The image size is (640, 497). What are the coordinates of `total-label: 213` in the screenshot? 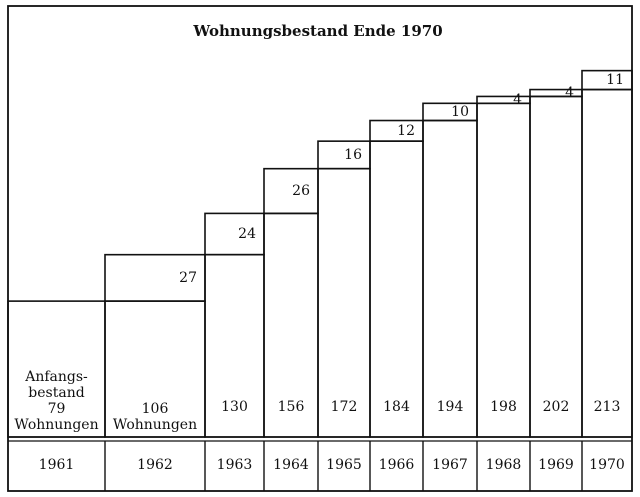 It's located at (607, 407).